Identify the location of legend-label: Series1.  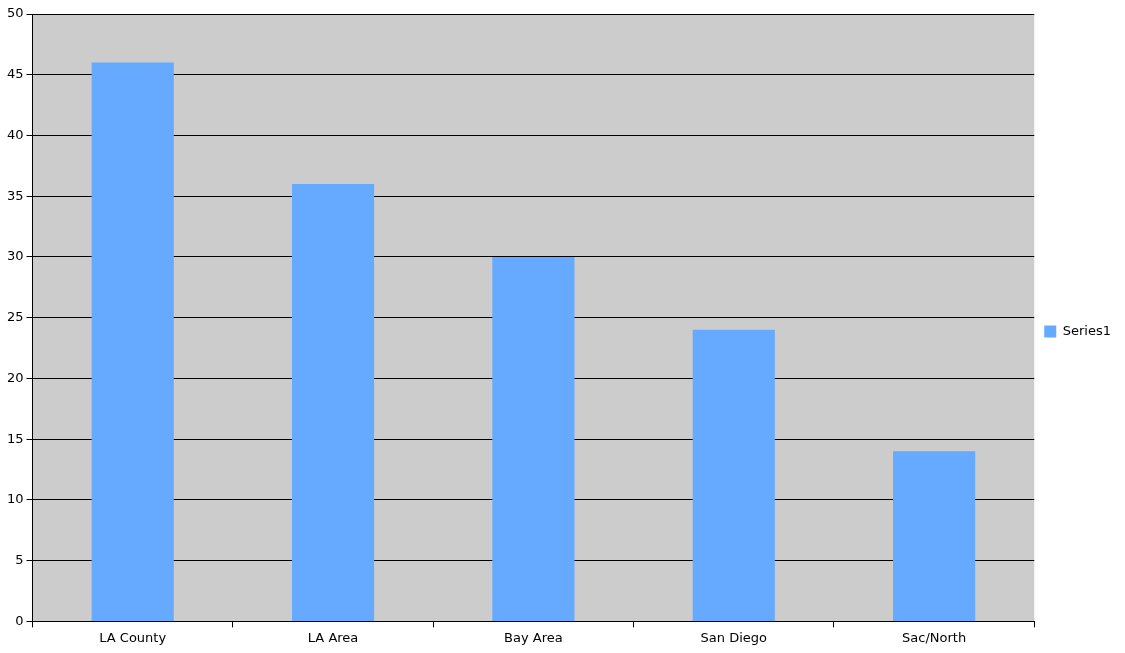
(1086, 330).